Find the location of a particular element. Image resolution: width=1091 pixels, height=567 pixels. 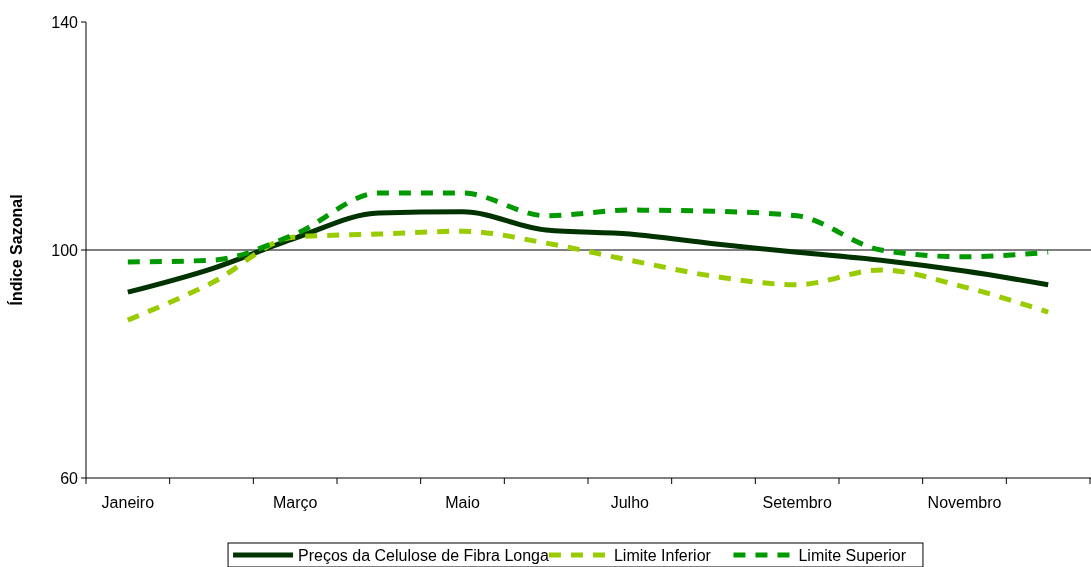

legend-label: Limite Inferior is located at coordinates (662, 555).